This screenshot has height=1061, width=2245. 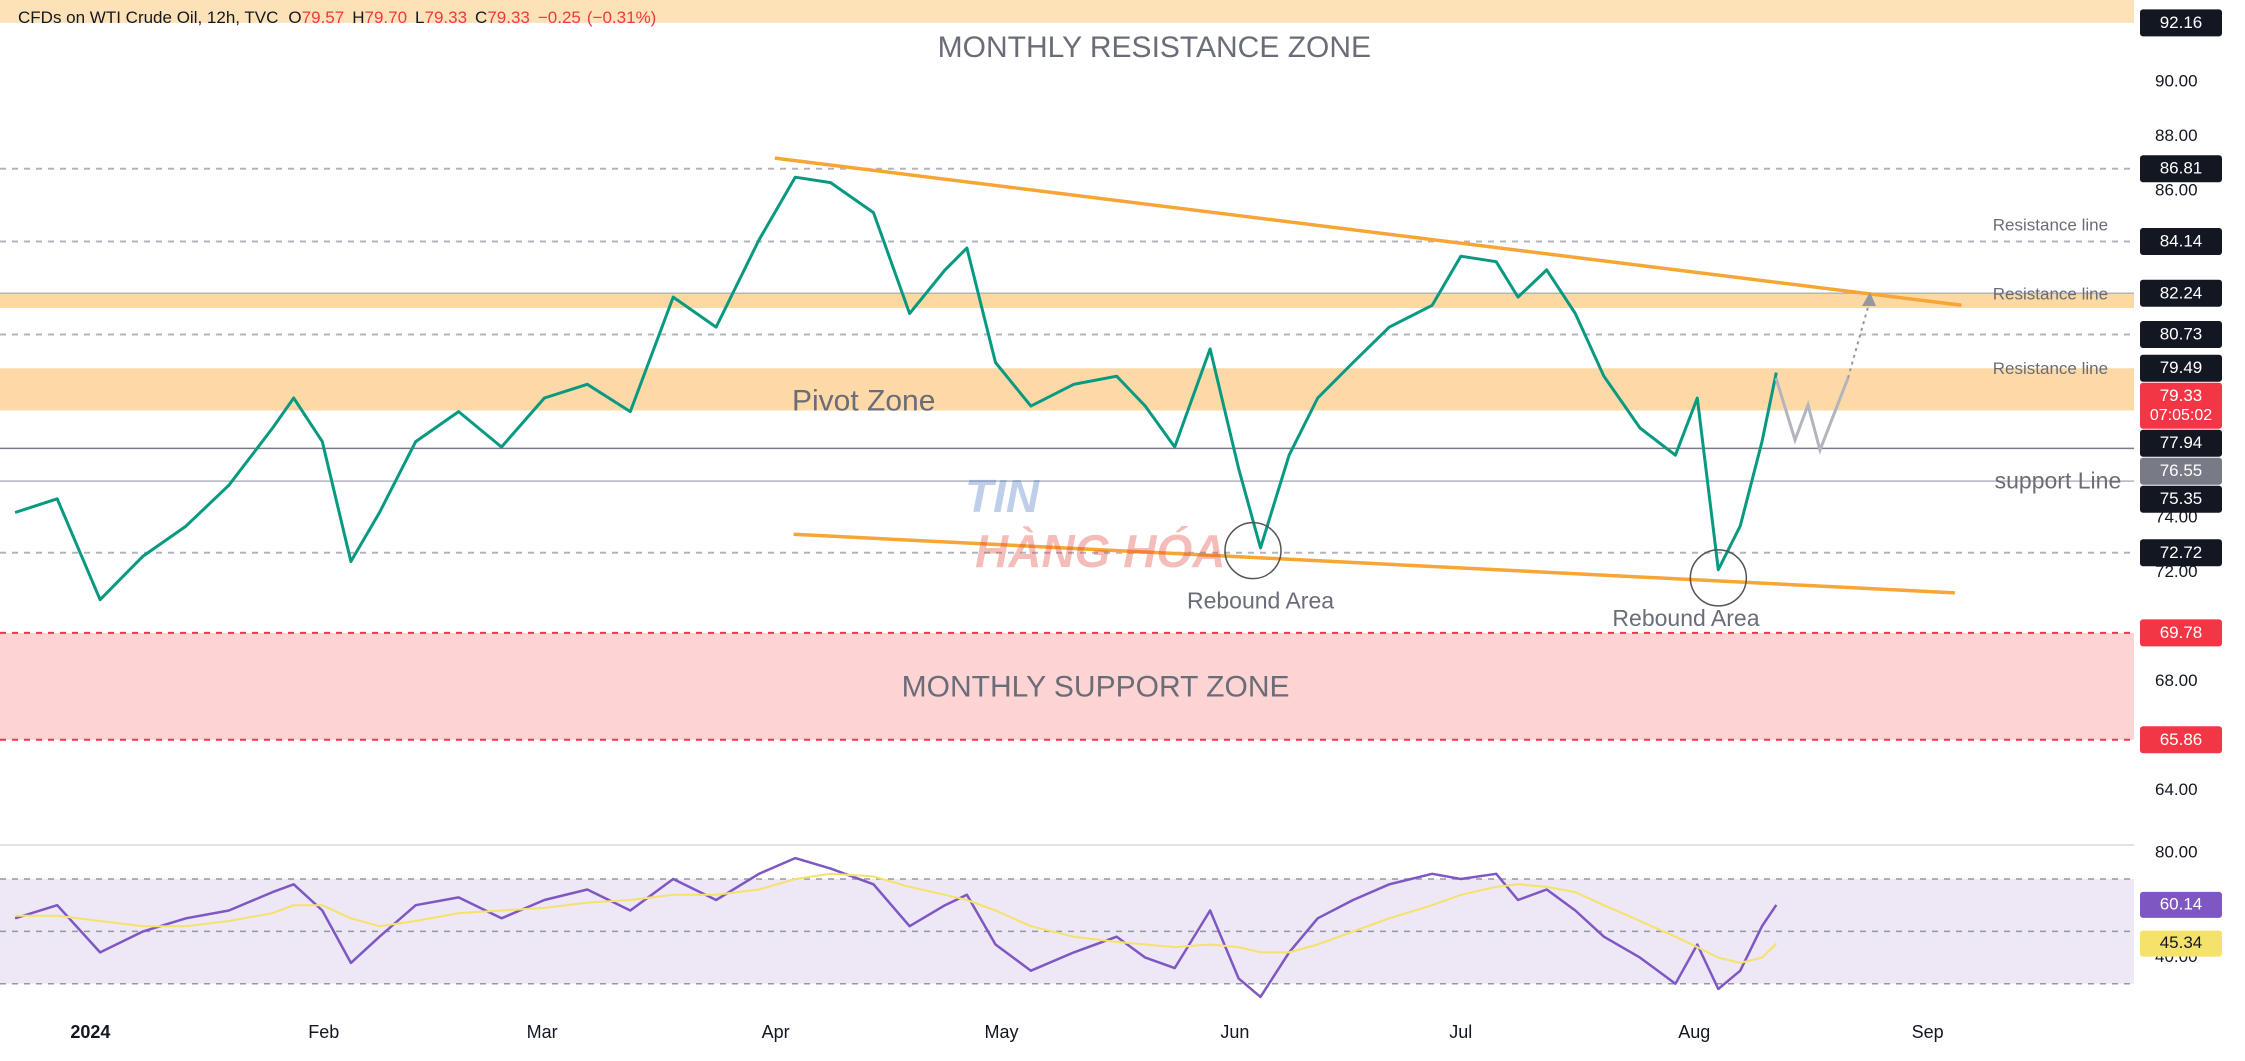 I want to click on x-tick-label: Mar, so click(x=542, y=1032).